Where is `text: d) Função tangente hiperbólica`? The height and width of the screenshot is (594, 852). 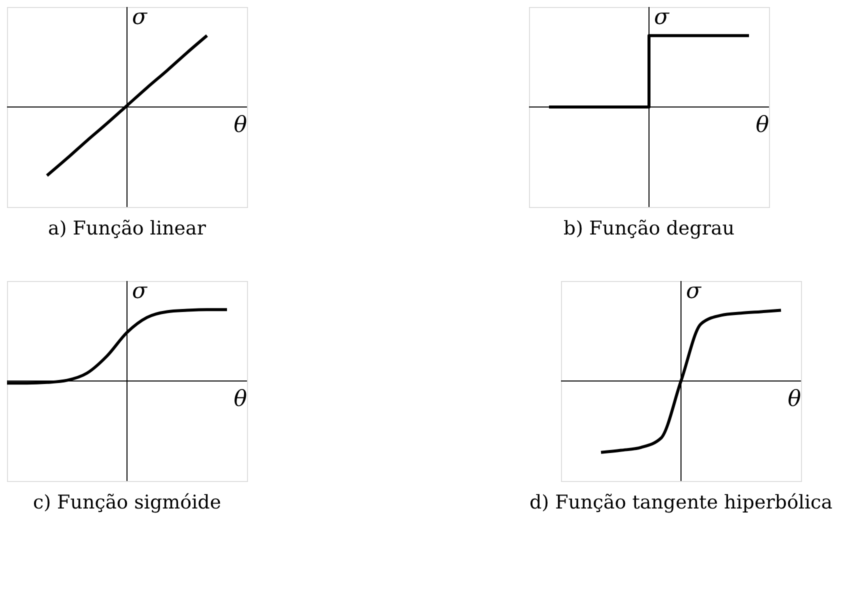 text: d) Função tangente hiperbólica is located at coordinates (681, 503).